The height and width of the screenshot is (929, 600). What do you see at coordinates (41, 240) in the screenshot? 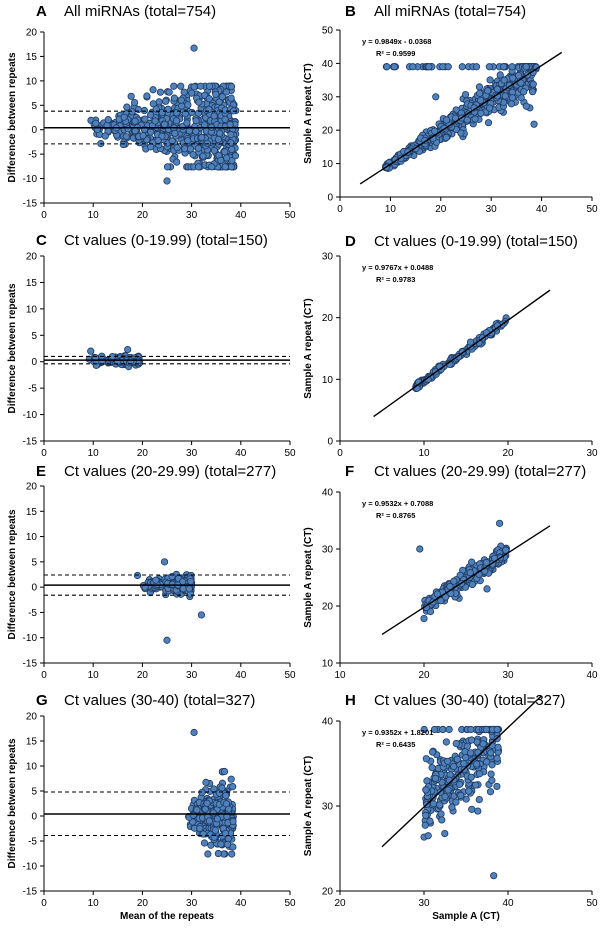
I see `panel-label: C` at bounding box center [41, 240].